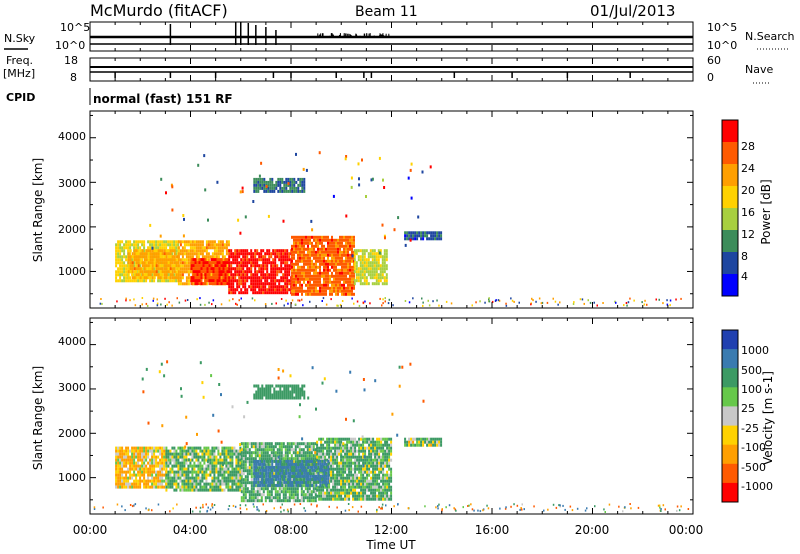 This screenshot has width=800, height=554. What do you see at coordinates (744, 256) in the screenshot?
I see `power-cbar-tick-8: 8` at bounding box center [744, 256].